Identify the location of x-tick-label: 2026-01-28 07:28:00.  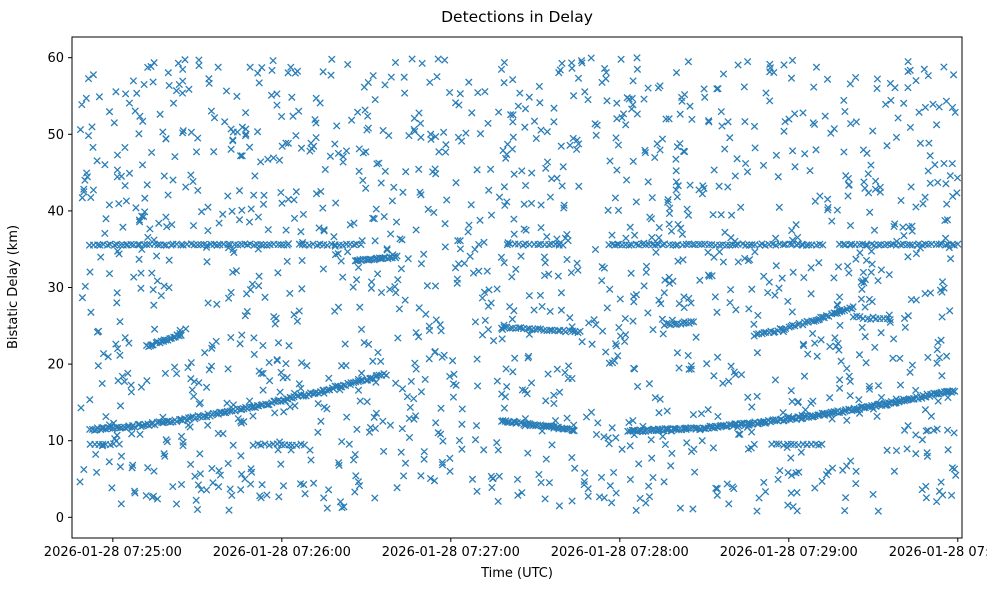
(620, 552).